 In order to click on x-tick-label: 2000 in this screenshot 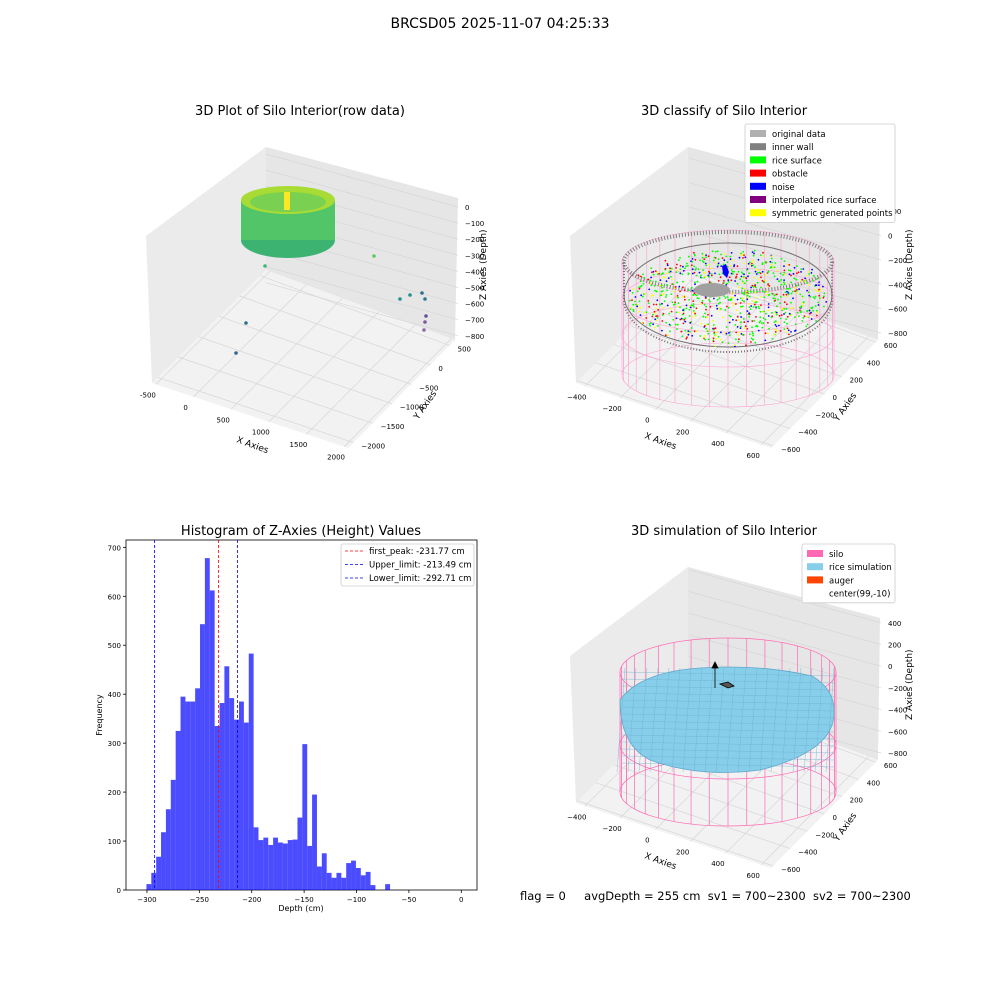, I will do `click(336, 458)`.